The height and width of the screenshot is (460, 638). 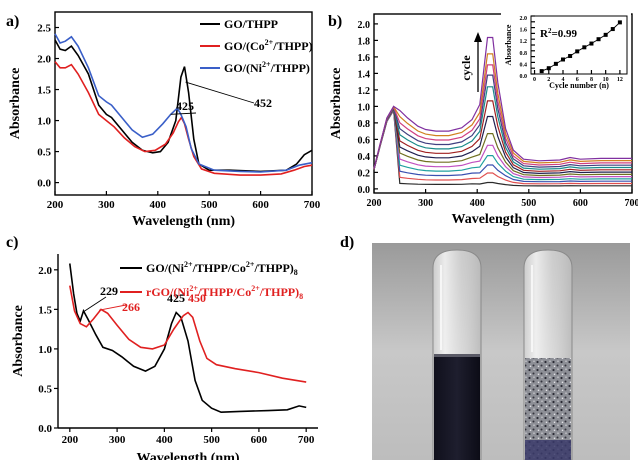 What do you see at coordinates (187, 455) in the screenshot?
I see `x-axis-label: Wavelength (nm)` at bounding box center [187, 455].